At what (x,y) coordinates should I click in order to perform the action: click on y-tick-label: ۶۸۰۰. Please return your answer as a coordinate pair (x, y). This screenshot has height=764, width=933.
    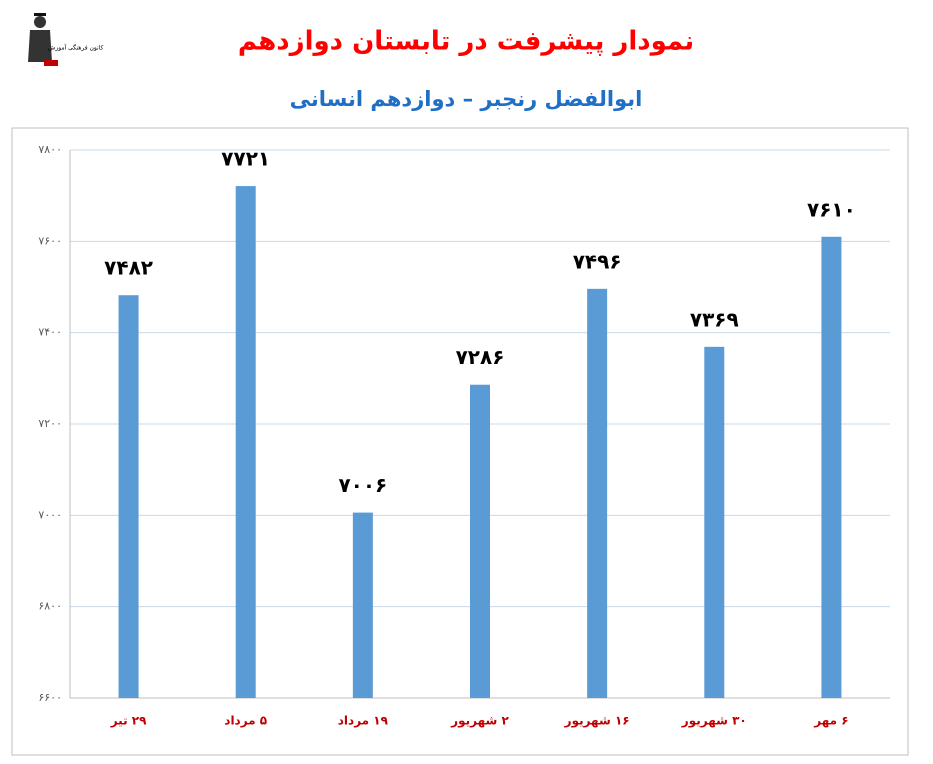
    Looking at the image, I should click on (50, 606).